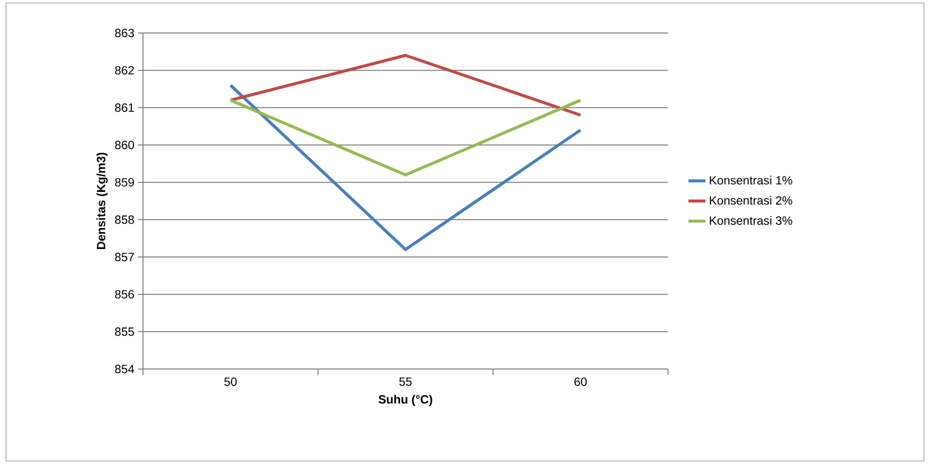  Describe the element at coordinates (124, 70) in the screenshot. I see `y-tick-label: 862` at that location.